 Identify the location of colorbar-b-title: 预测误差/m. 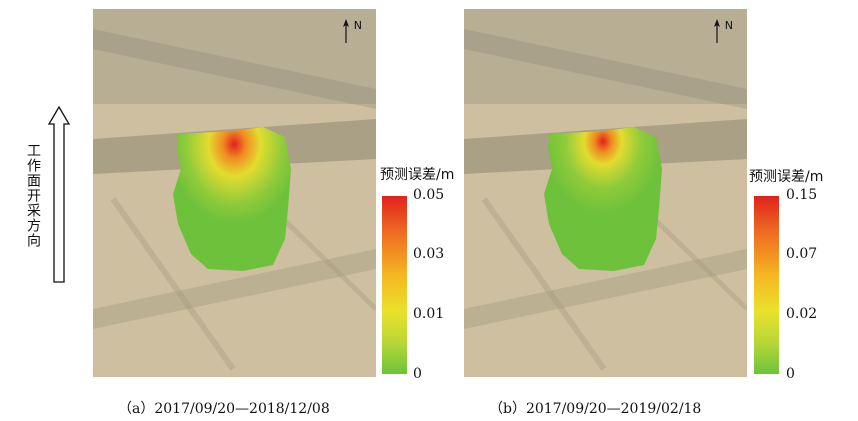
(786, 177).